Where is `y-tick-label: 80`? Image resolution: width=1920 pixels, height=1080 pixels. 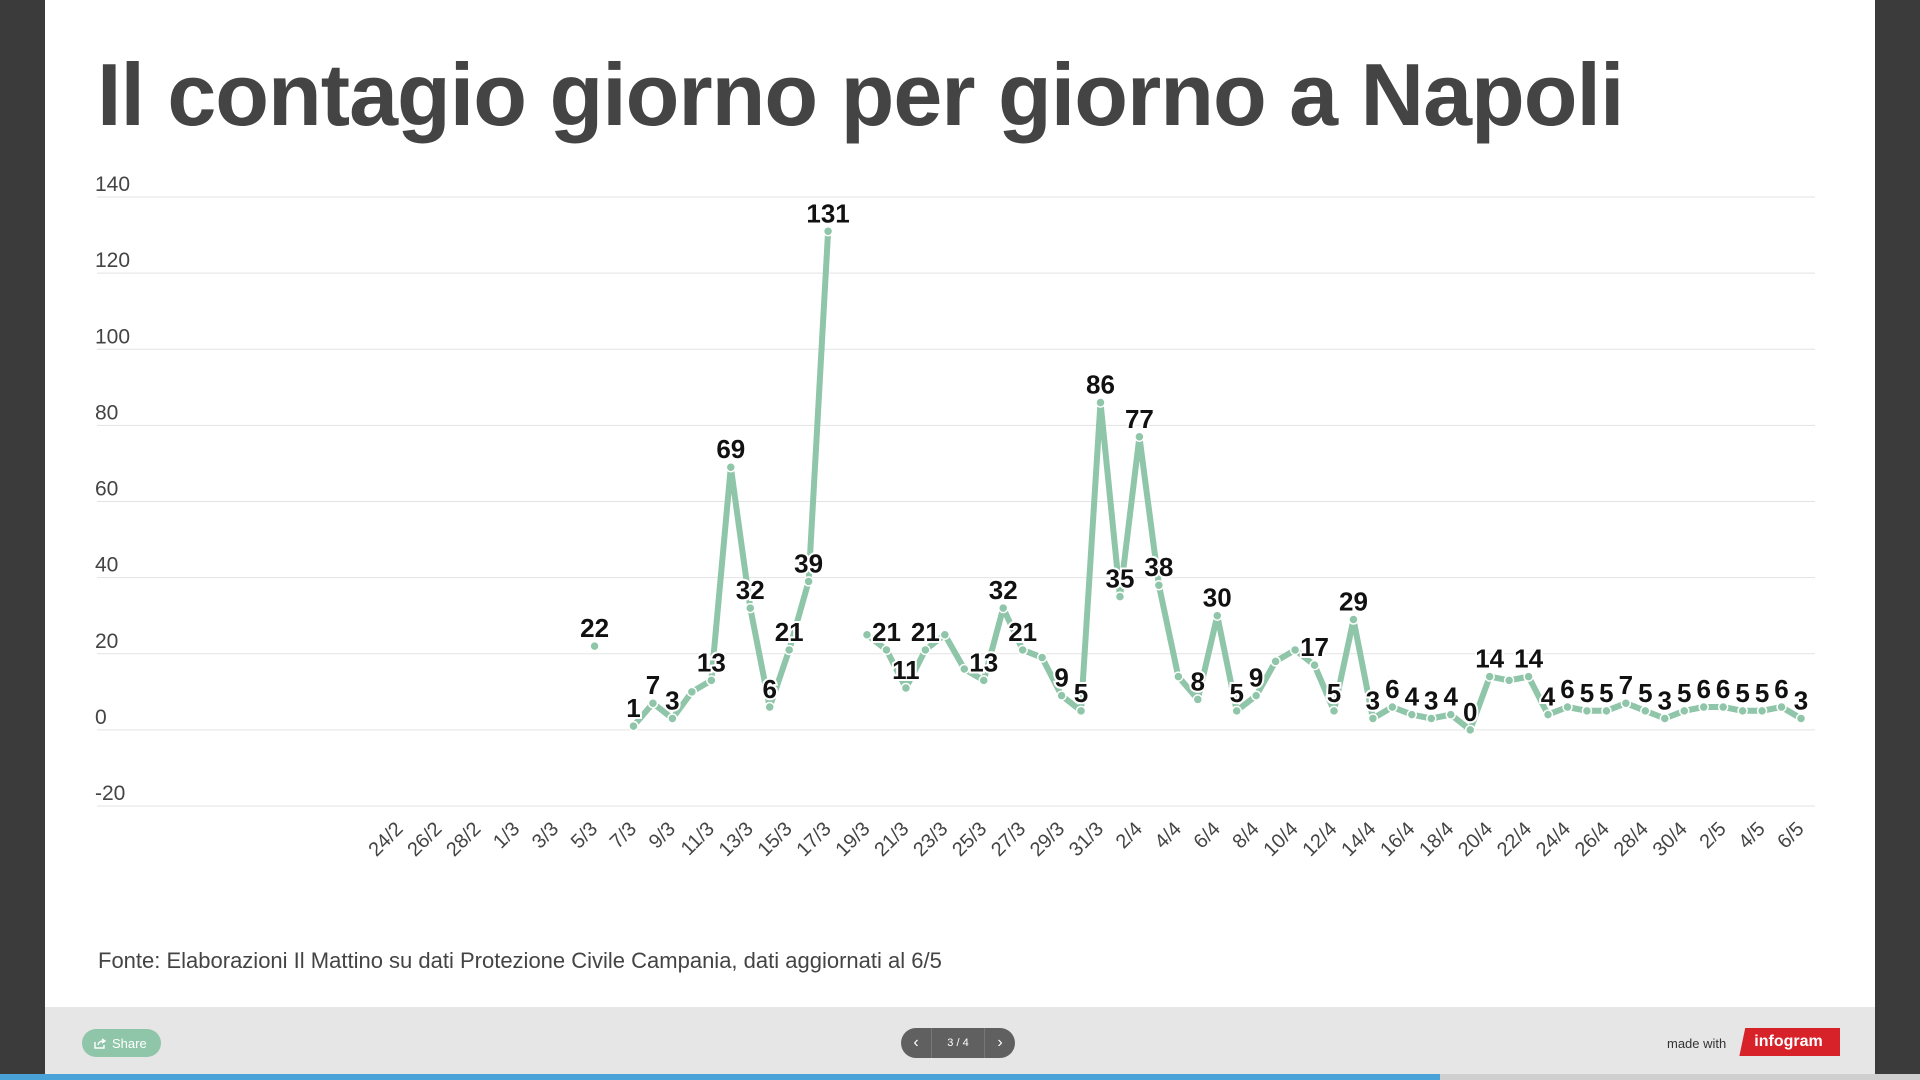
y-tick-label: 80 is located at coordinates (106, 412).